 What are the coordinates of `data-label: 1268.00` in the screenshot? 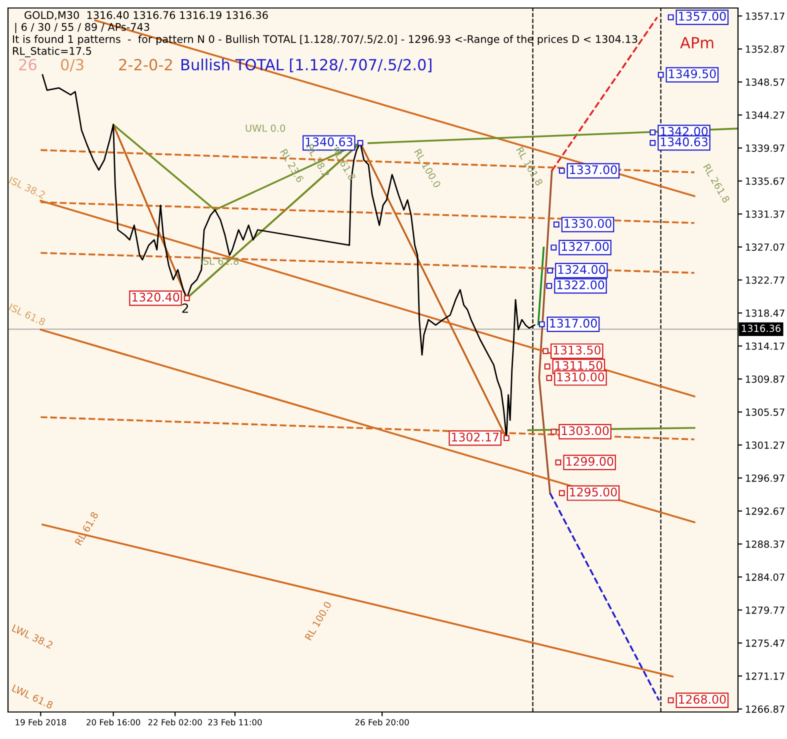 It's located at (702, 699).